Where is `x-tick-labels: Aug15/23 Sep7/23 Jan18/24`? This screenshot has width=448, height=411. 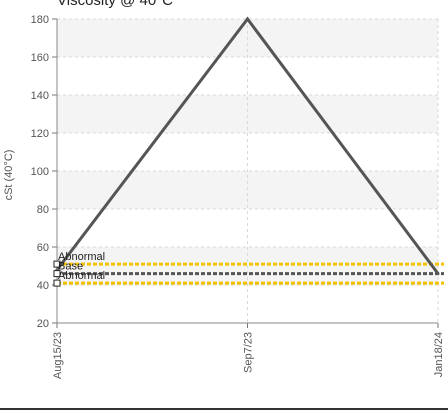
x-tick-labels: Aug15/23 Sep7/23 Jan18/24 is located at coordinates (248, 355).